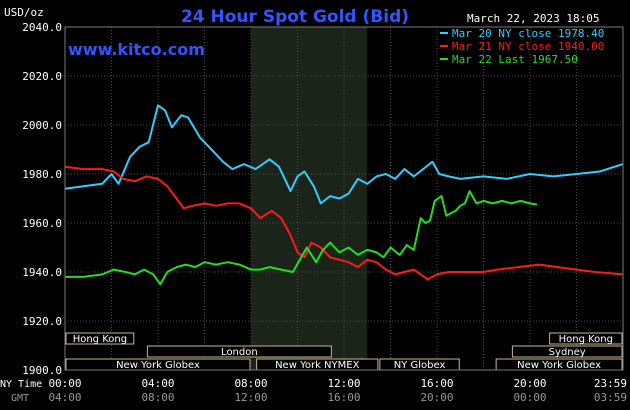  I want to click on session-box: New York NYMEX, so click(317, 364).